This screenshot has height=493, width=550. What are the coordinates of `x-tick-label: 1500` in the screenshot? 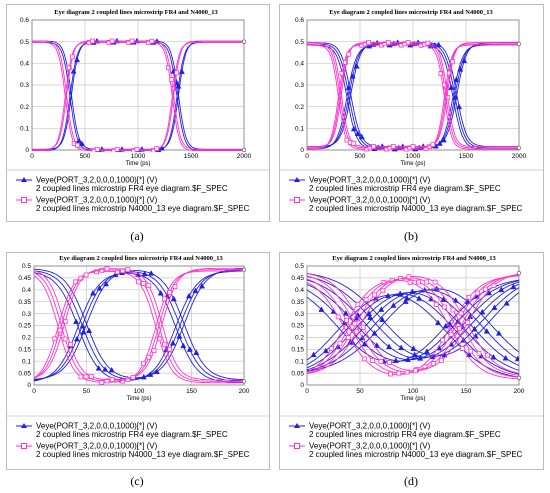 It's located at (466, 156).